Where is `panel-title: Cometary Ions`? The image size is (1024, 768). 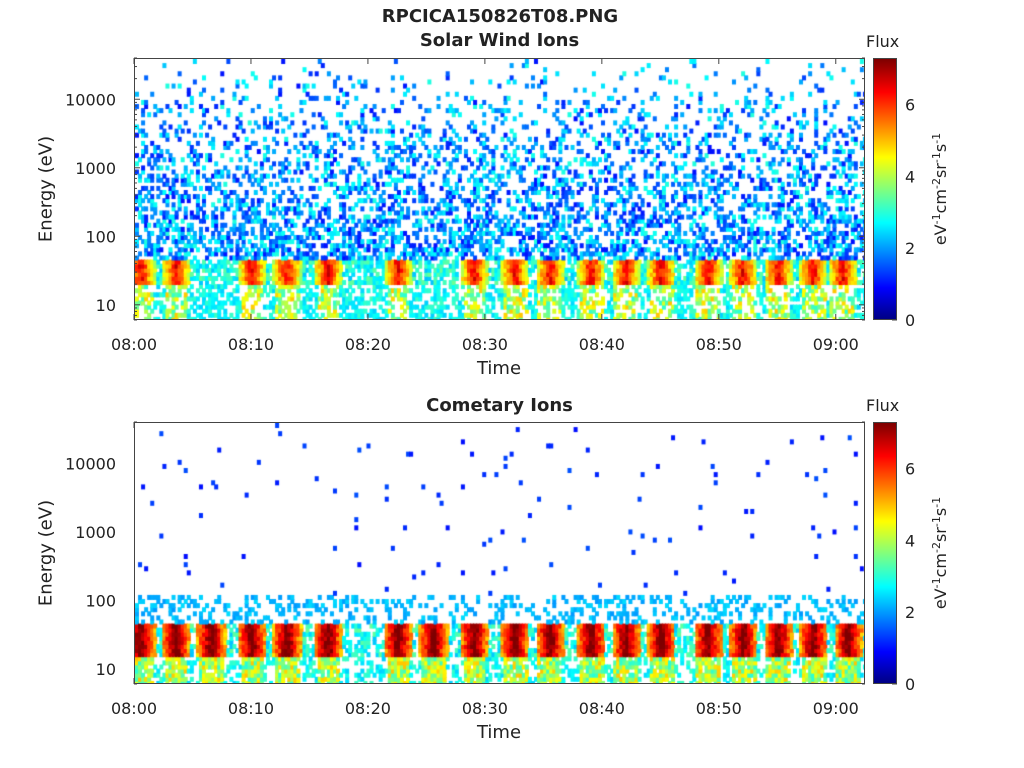
panel-title: Cometary Ions is located at coordinates (499, 405).